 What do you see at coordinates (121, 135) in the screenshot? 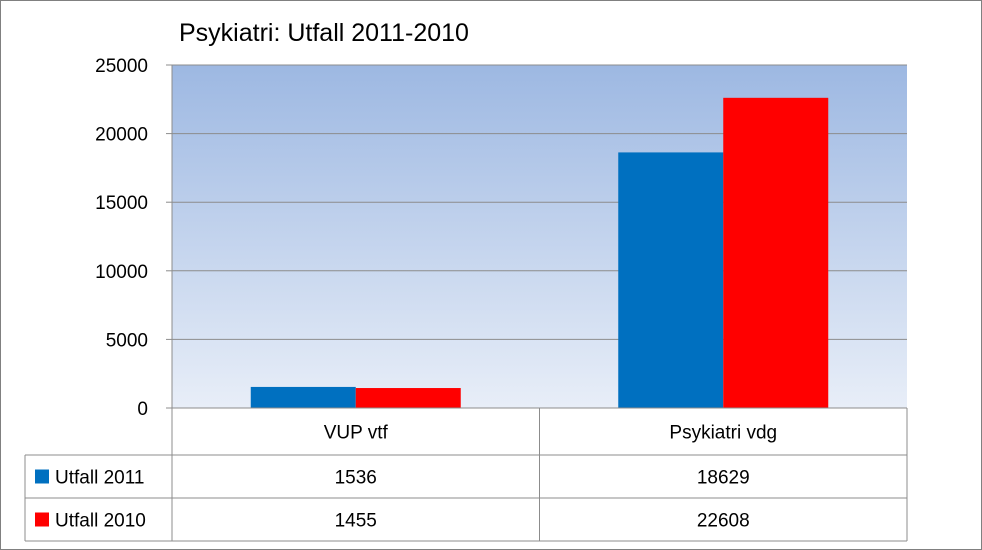
I see `y-tick-label: 20000` at bounding box center [121, 135].